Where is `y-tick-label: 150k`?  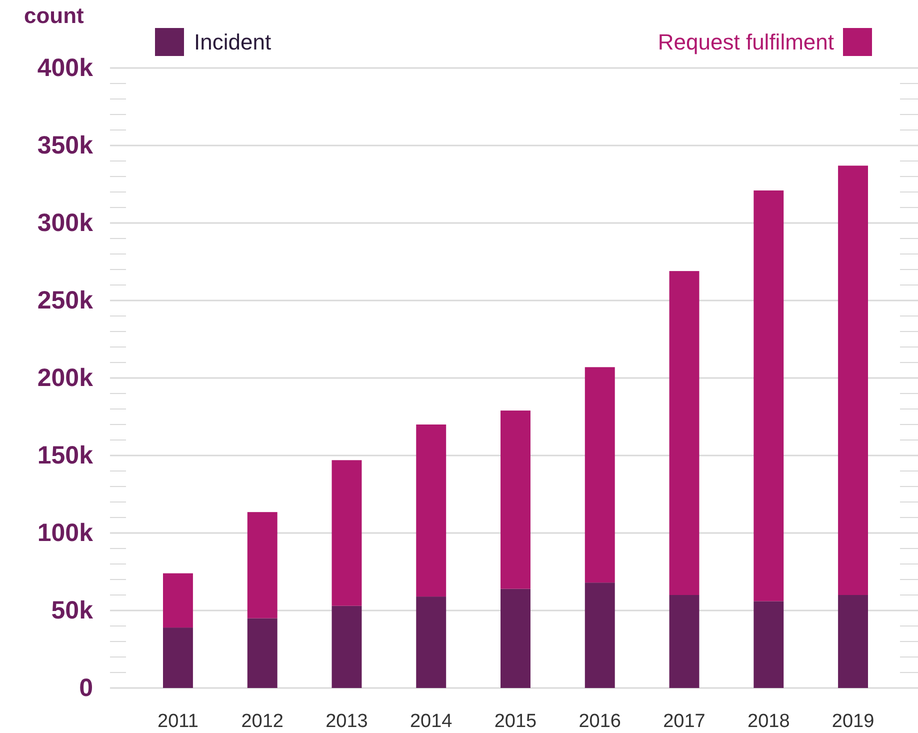
y-tick-label: 150k is located at coordinates (65, 456).